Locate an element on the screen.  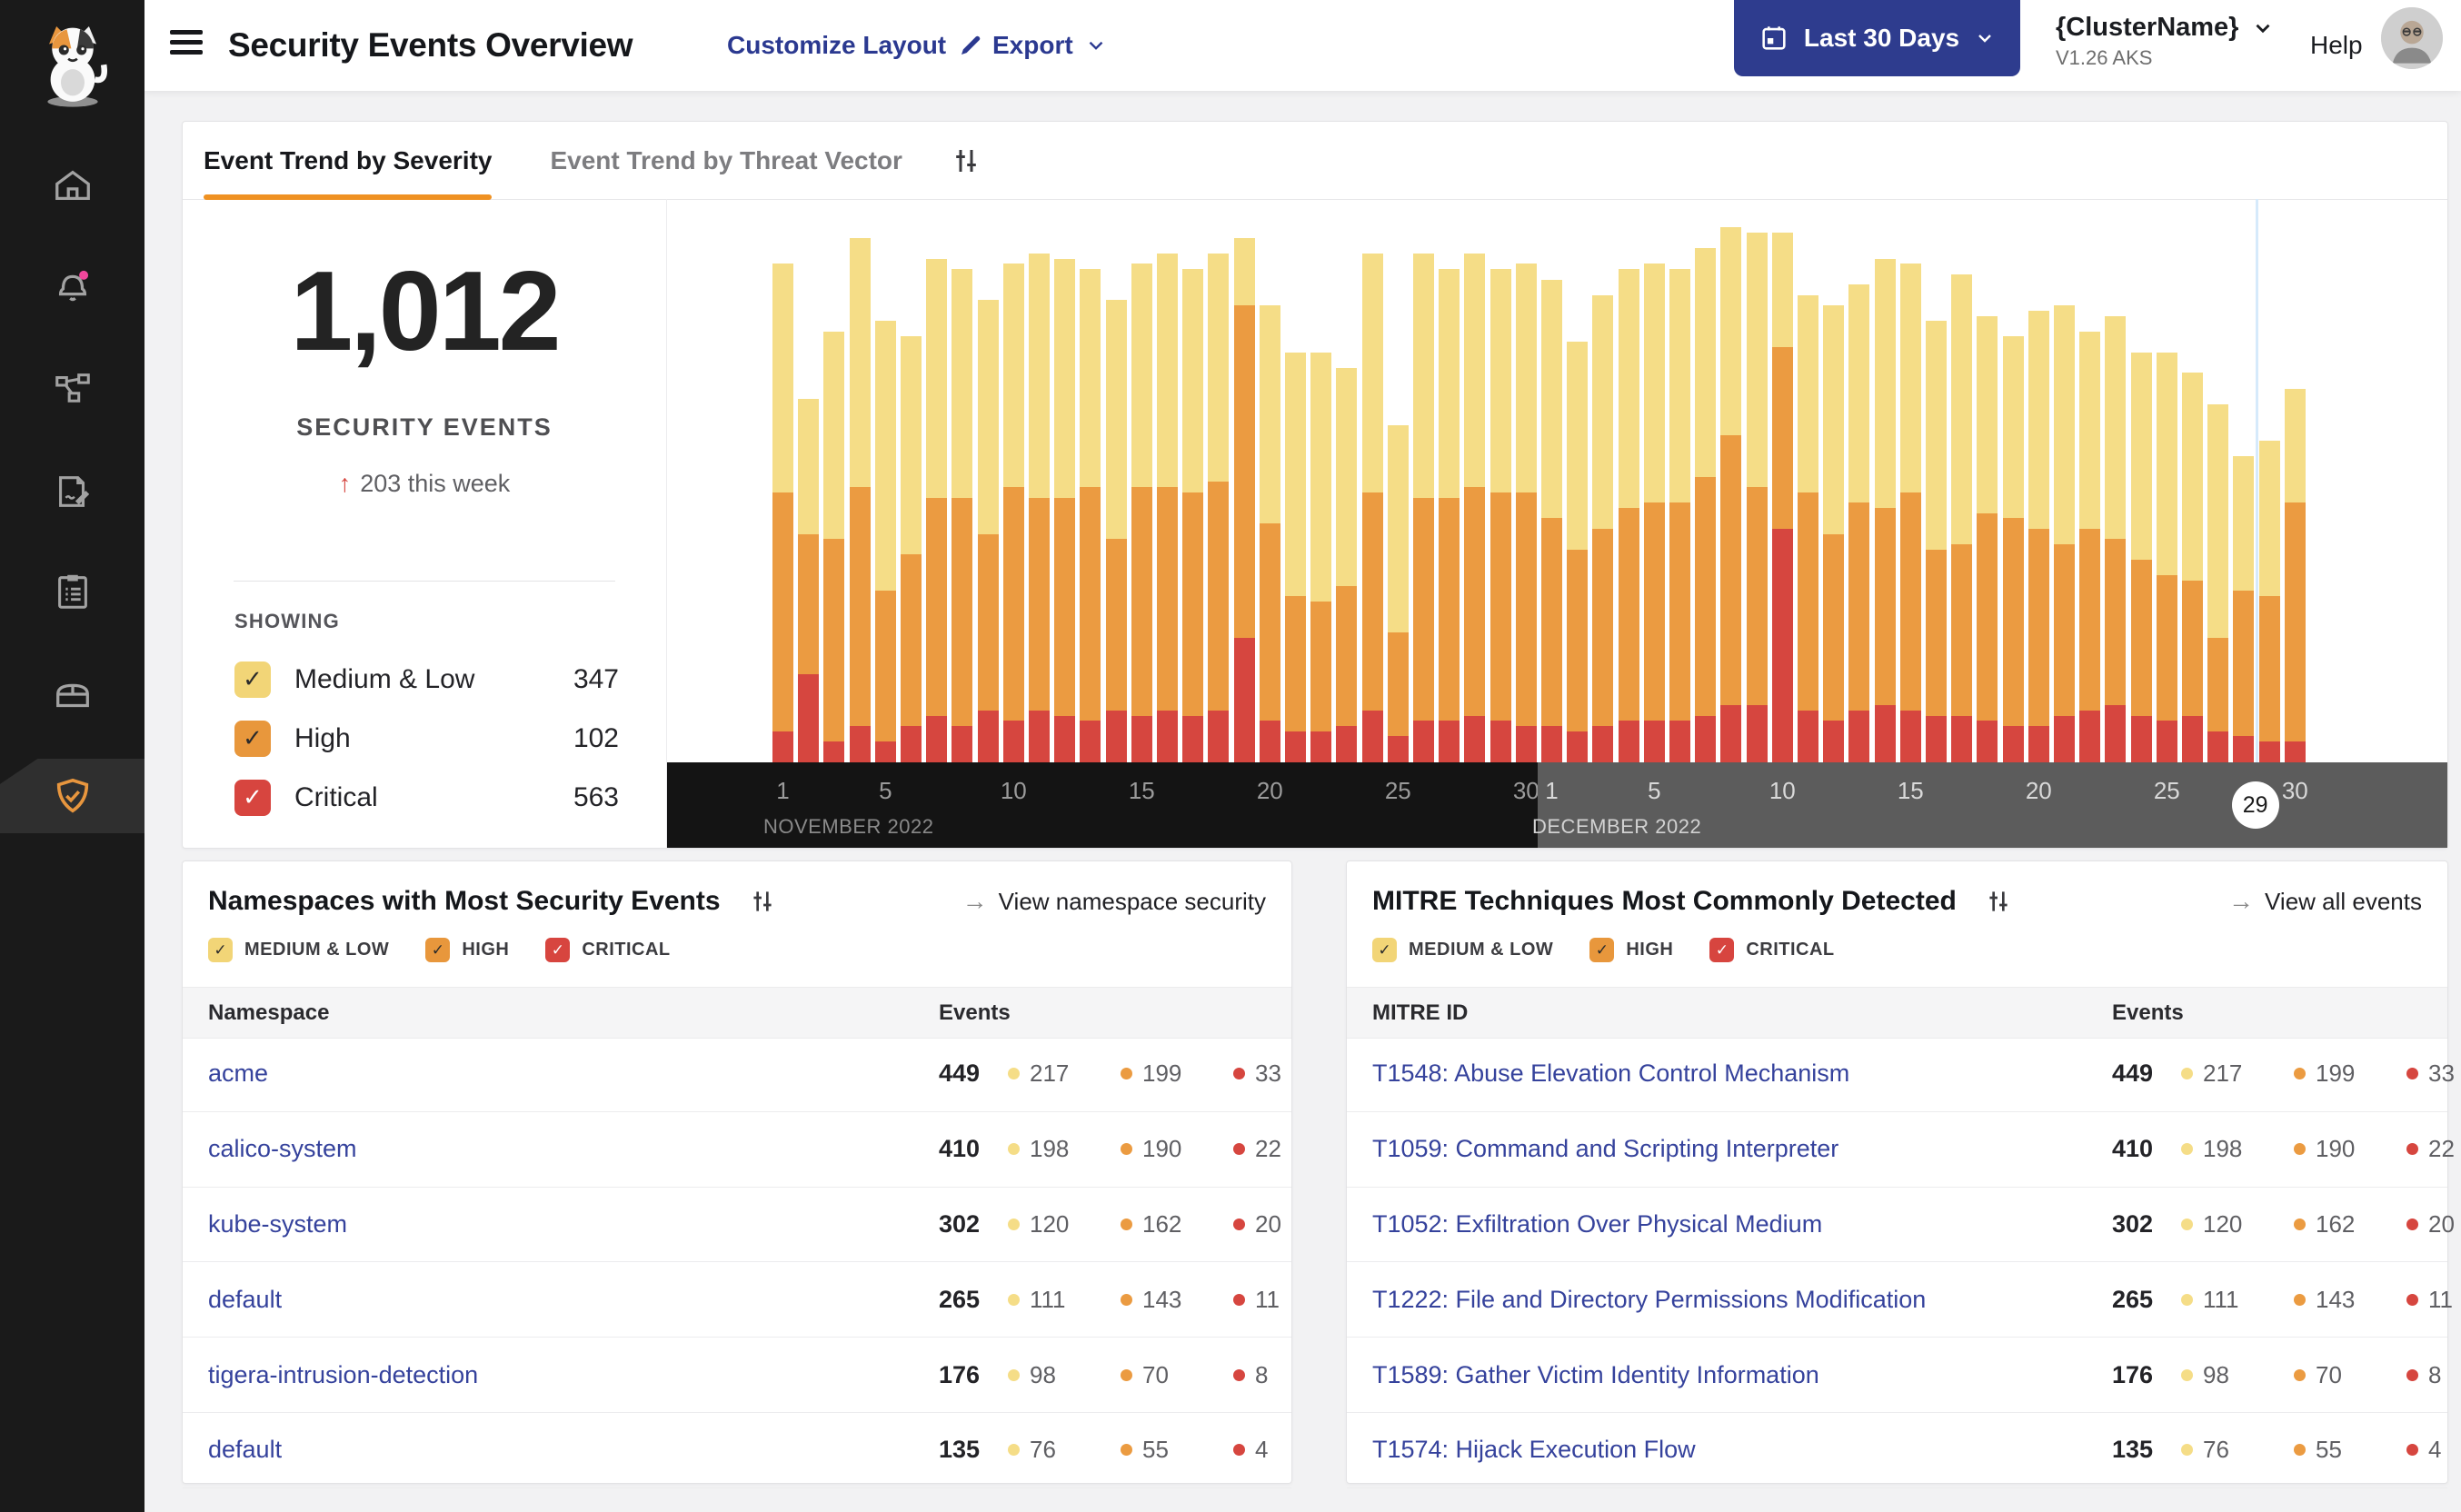
severity-toggle-critical: ✓ Critical 563 is located at coordinates (426, 797).